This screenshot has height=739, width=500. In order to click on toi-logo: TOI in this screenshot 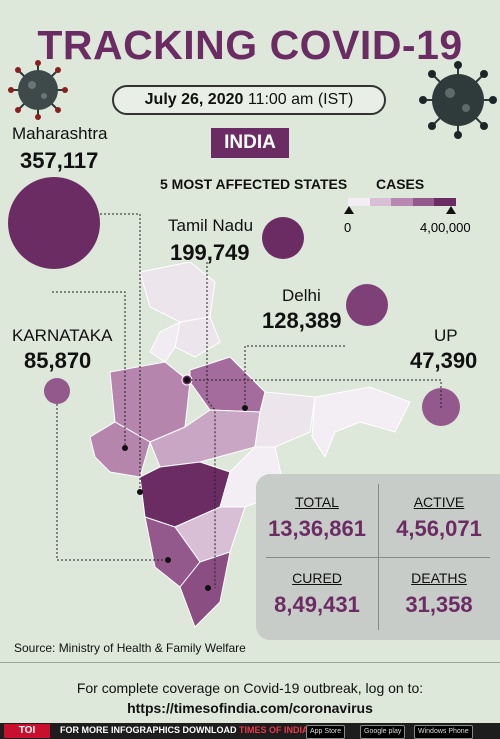, I will do `click(27, 731)`.